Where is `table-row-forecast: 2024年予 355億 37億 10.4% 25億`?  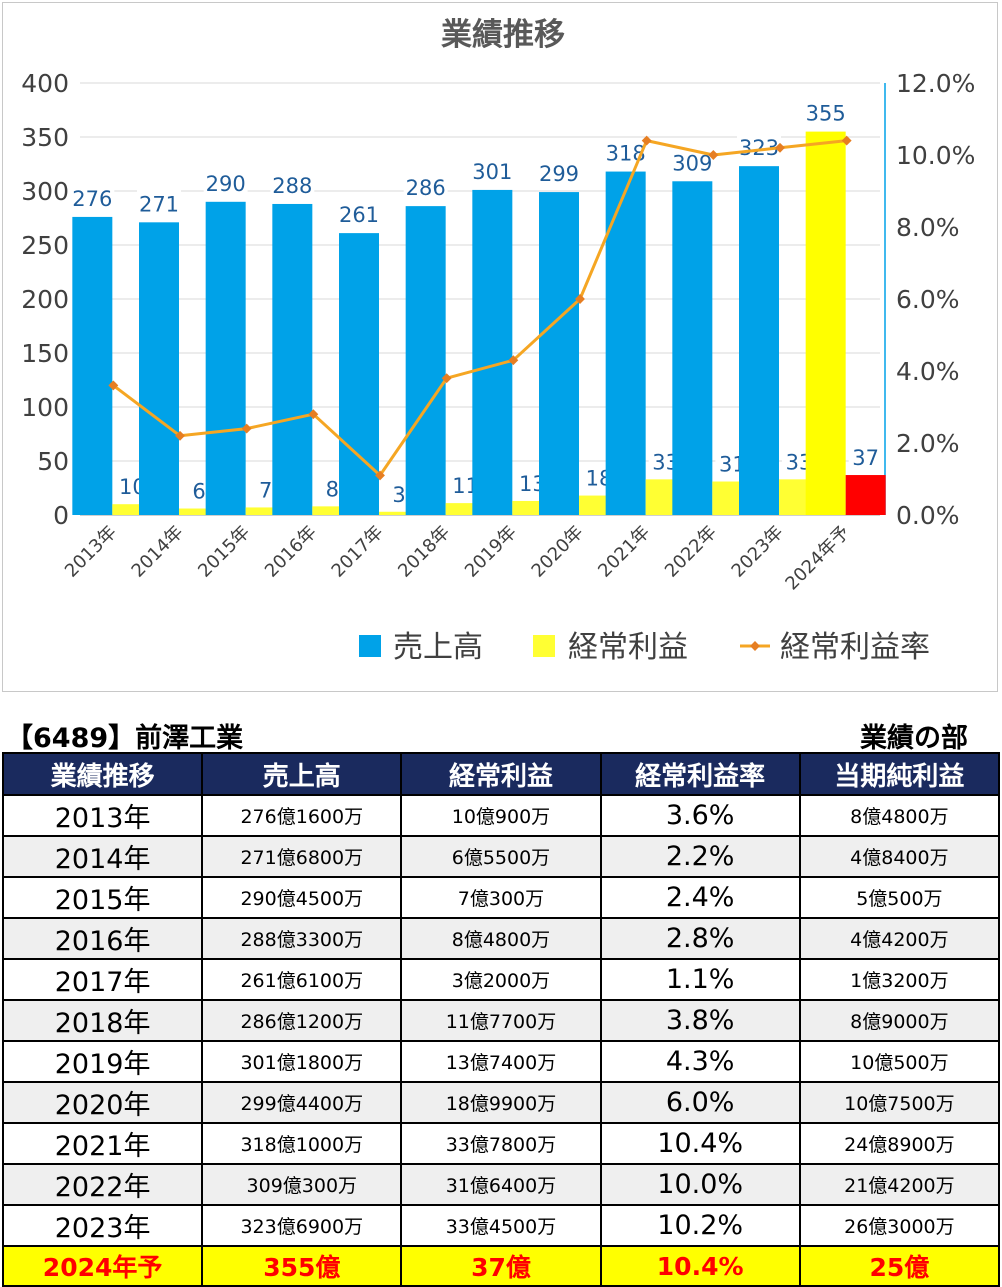 table-row-forecast: 2024年予 355億 37億 10.4% 25億 is located at coordinates (501, 1266).